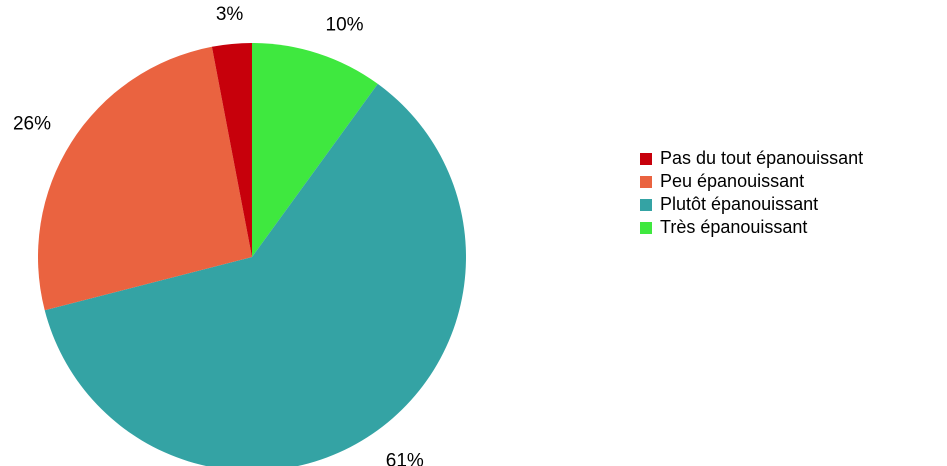  Describe the element at coordinates (405, 458) in the screenshot. I see `pie-data-label: 61%` at that location.